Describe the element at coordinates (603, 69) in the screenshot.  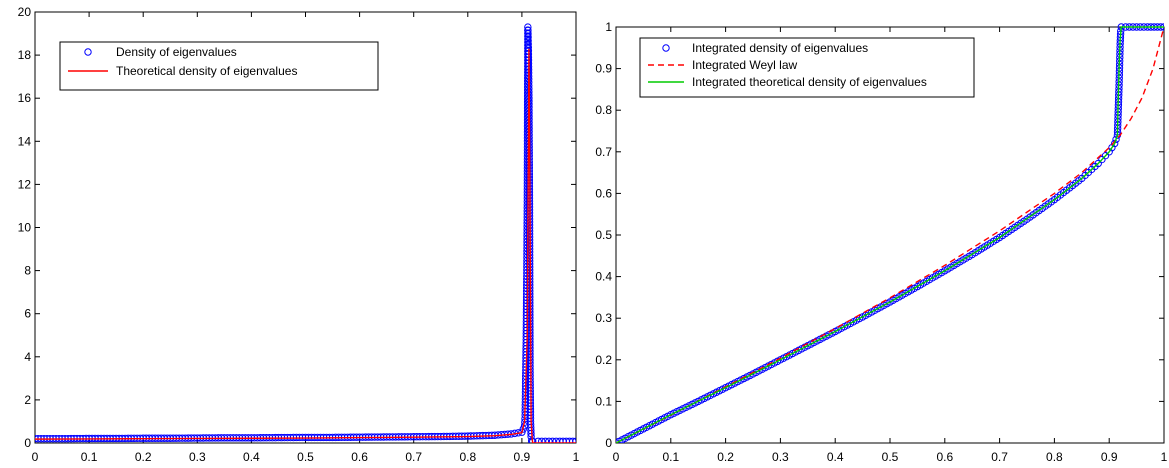
I see `y-tick-label: 0.9` at that location.